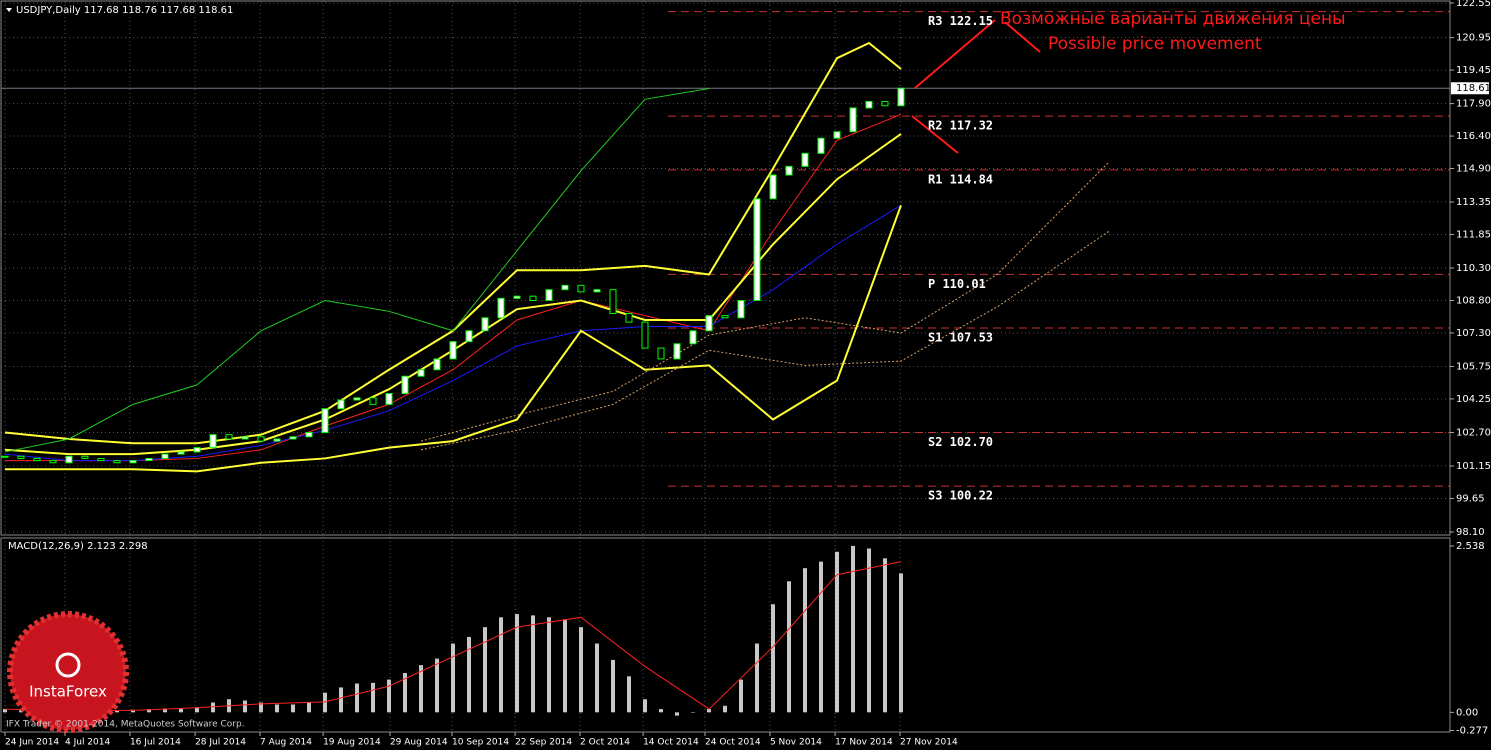 This screenshot has width=1491, height=750. I want to click on logo-badge, so click(68, 672).